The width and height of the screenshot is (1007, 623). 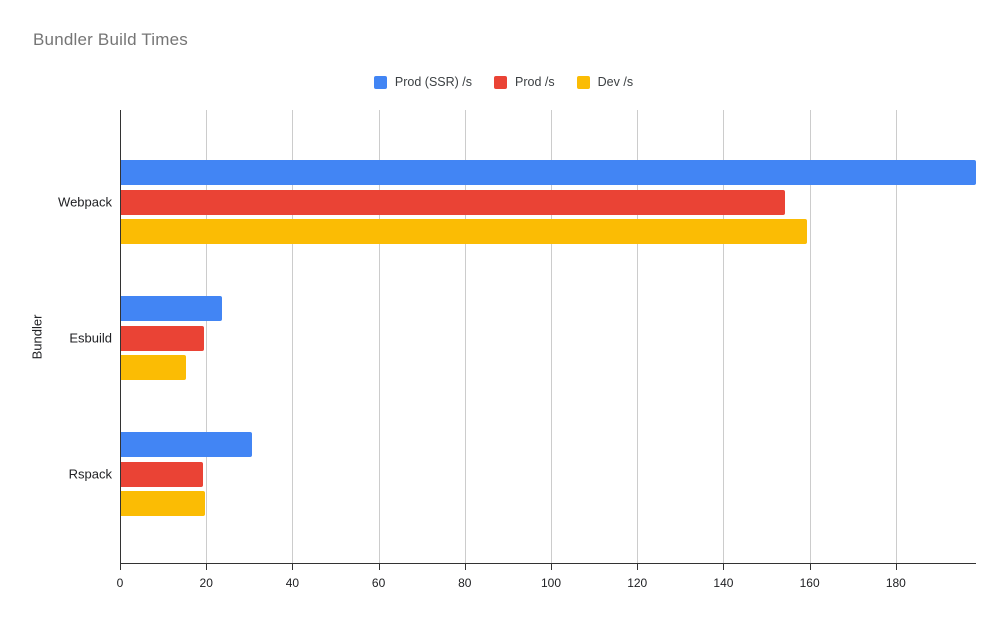 I want to click on legend-item: Prod (SSR) /s, so click(x=423, y=82).